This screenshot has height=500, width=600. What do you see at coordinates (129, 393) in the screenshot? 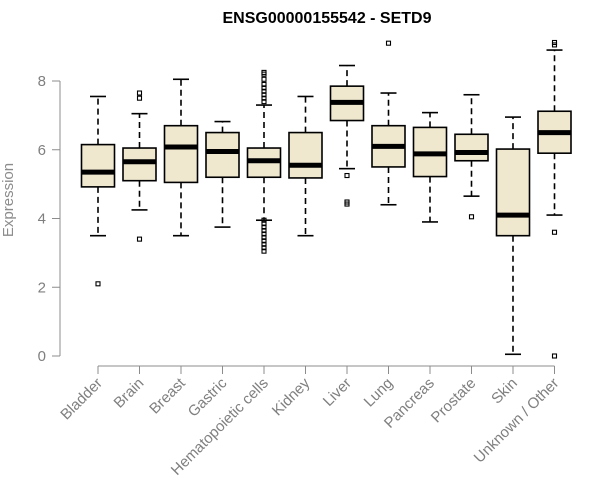
I see `x-tick-label: Brain` at bounding box center [129, 393].